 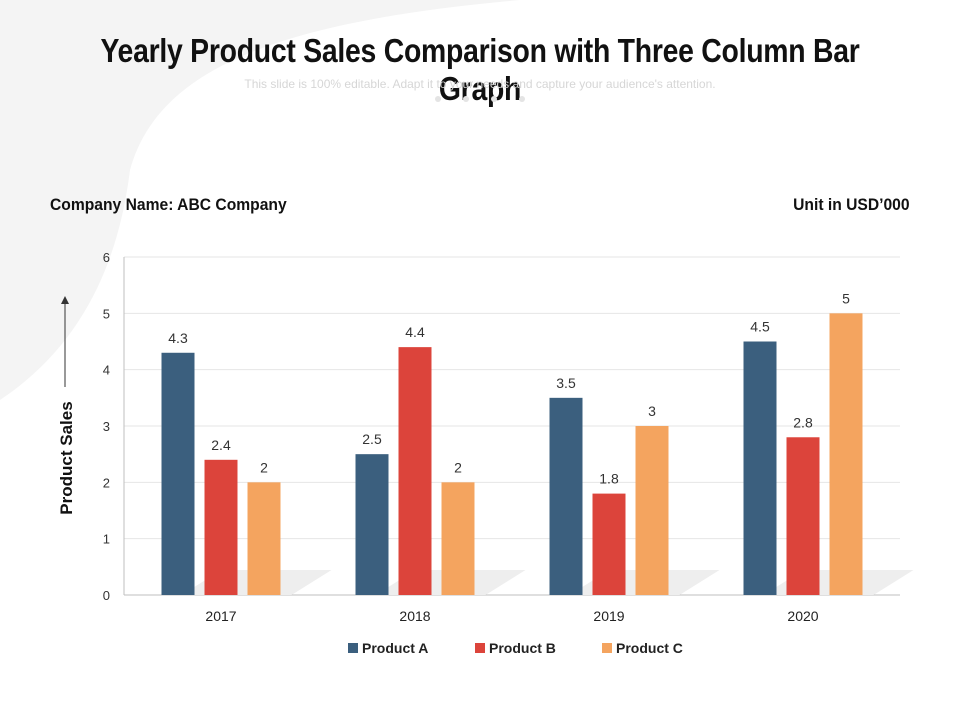 What do you see at coordinates (846, 298) in the screenshot?
I see `data-label: 5` at bounding box center [846, 298].